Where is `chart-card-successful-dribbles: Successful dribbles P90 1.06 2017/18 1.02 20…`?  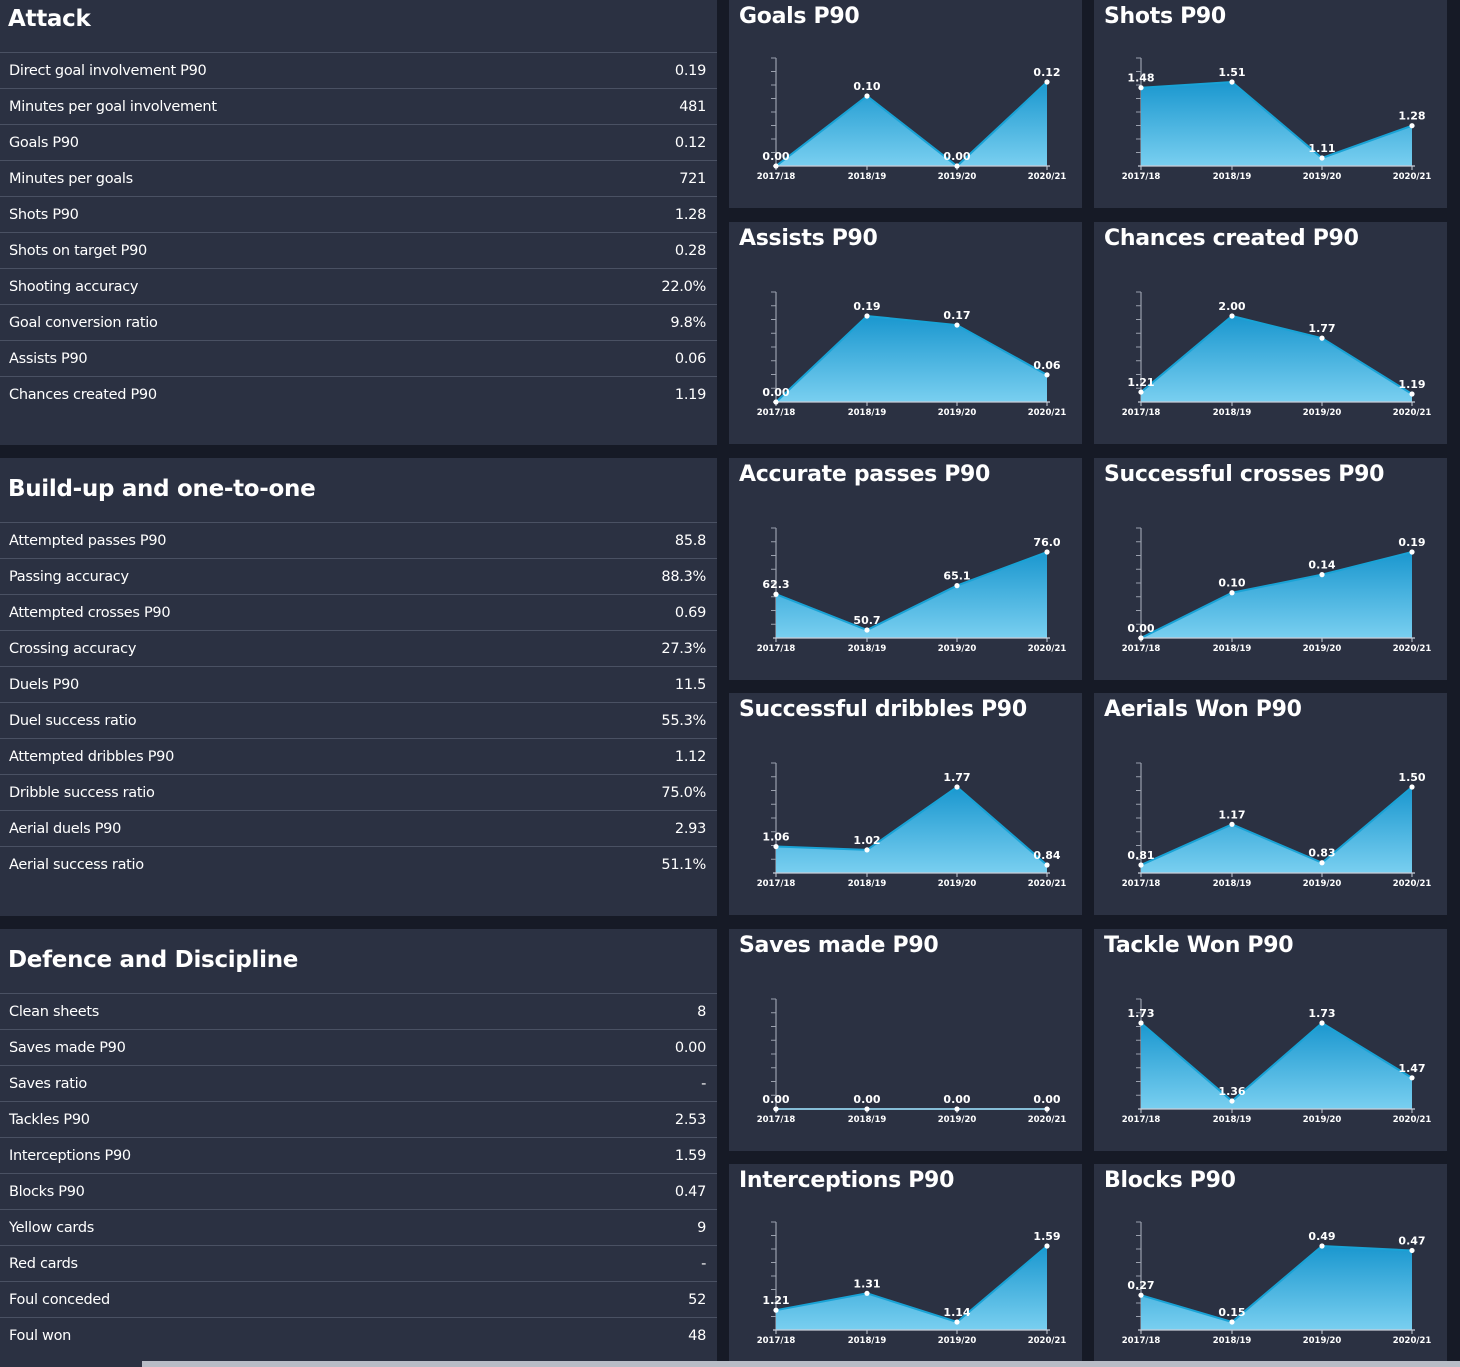
chart-card-successful-dribbles: Successful dribbles P90 1.06 2017/18 1.02 20… is located at coordinates (905, 804).